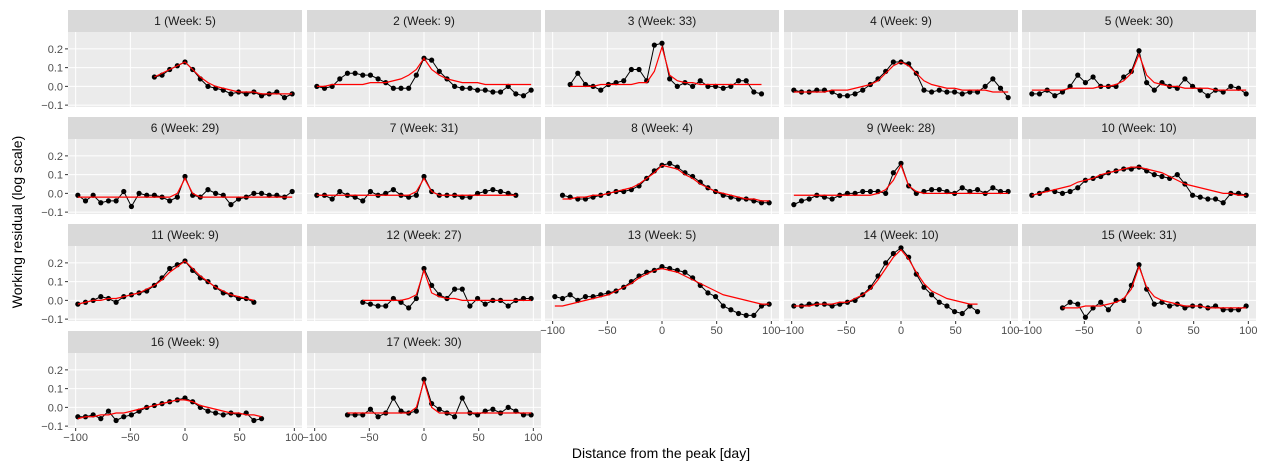  I want to click on x-tick-label: −50, so click(130, 438).